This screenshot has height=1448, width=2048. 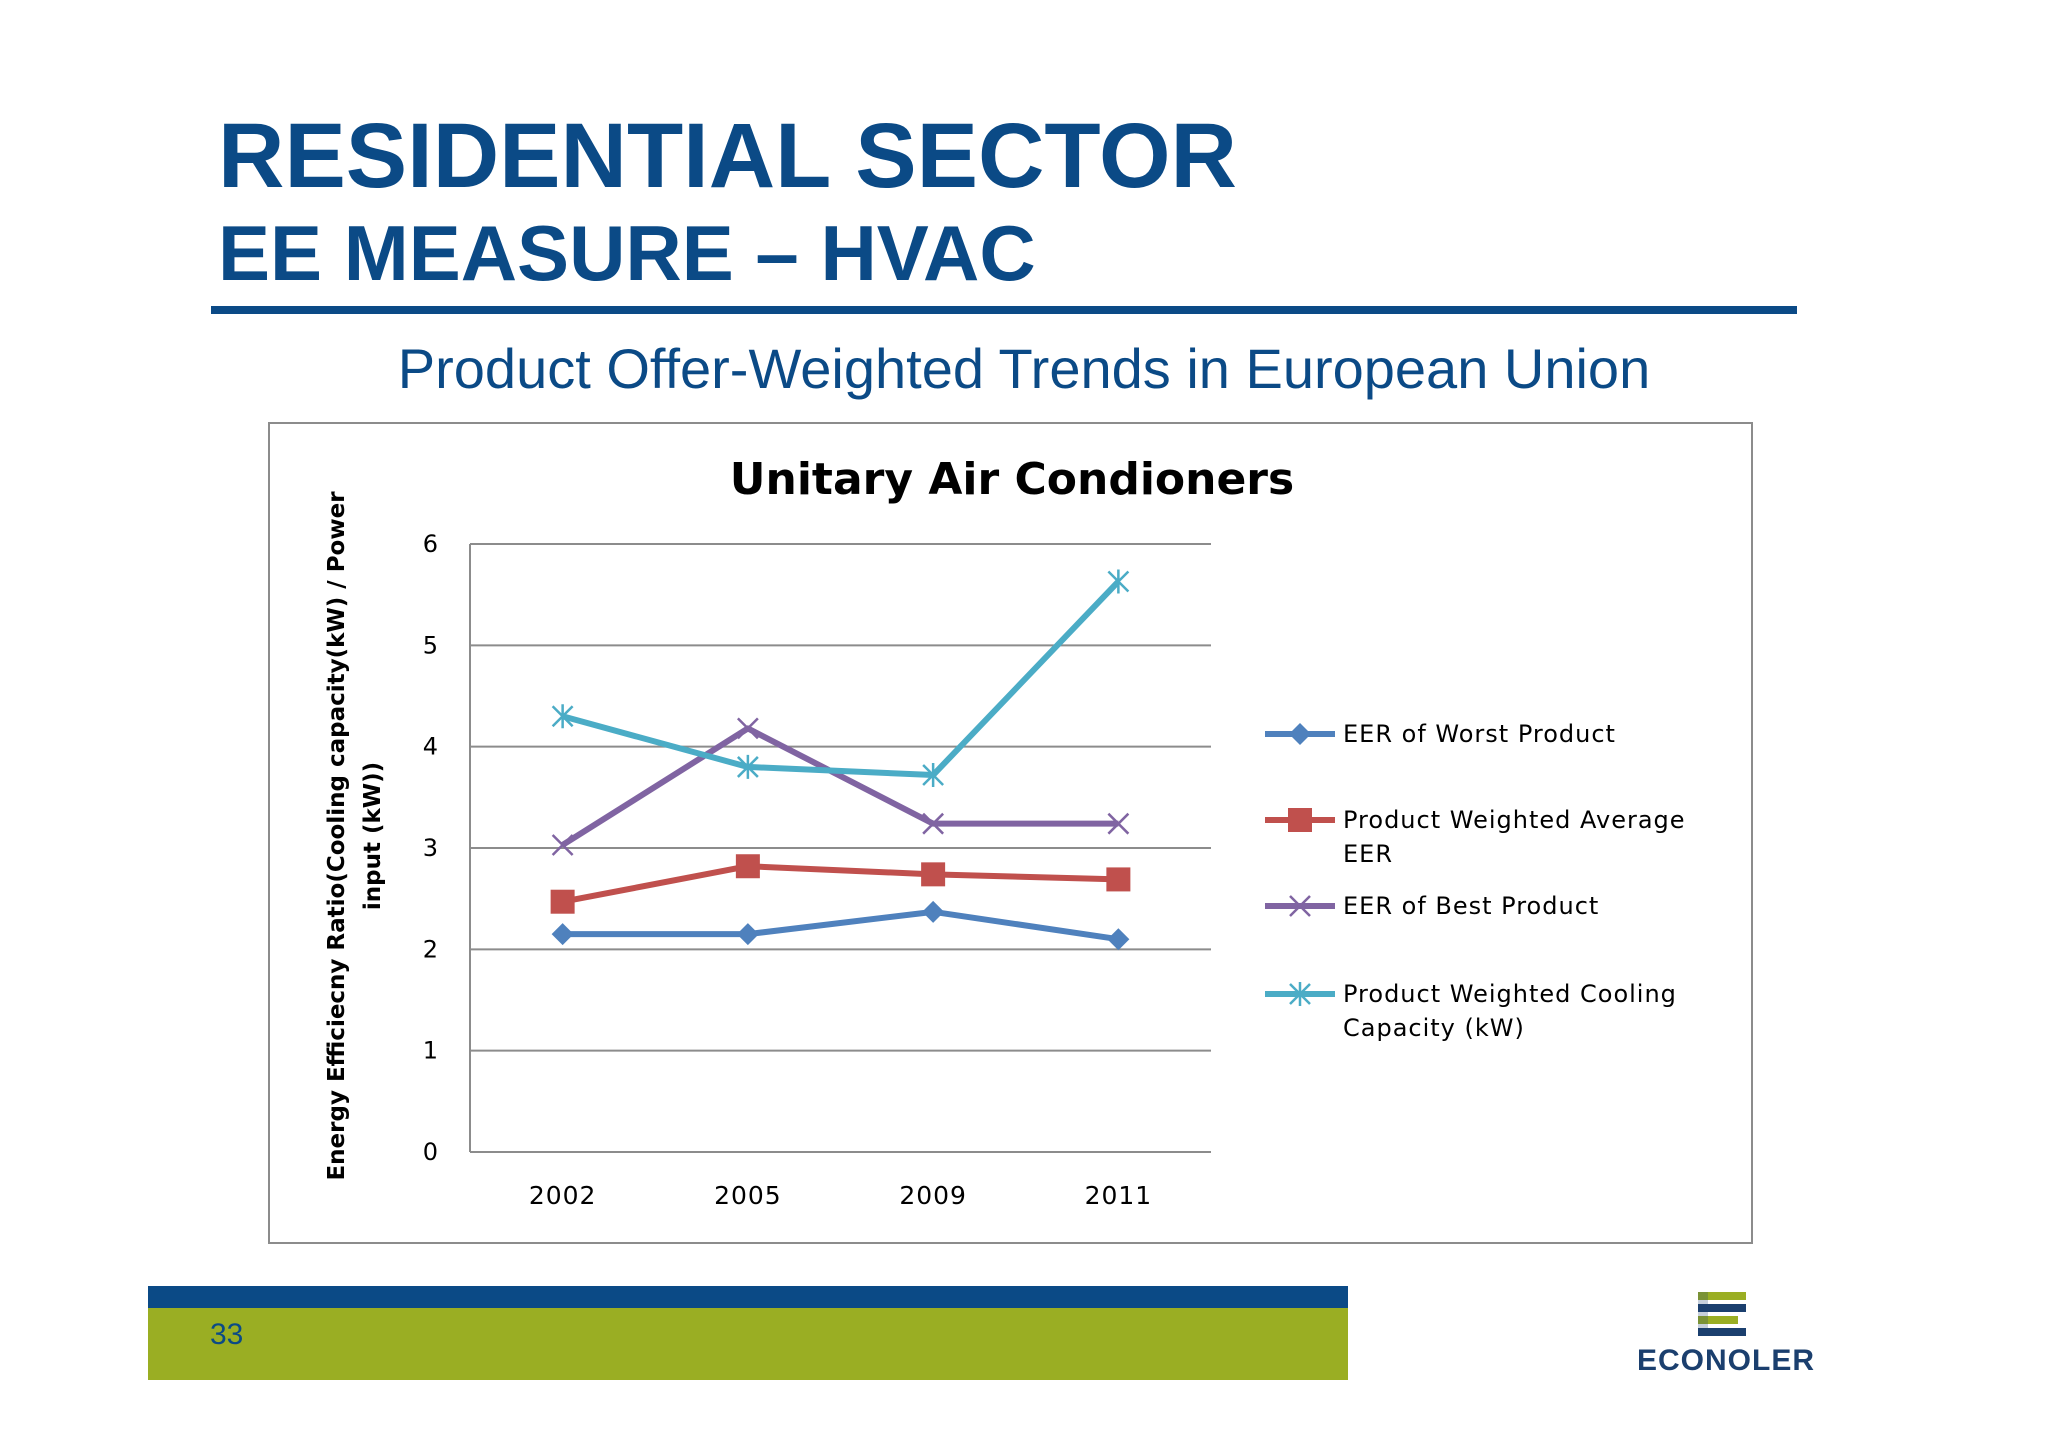 I want to click on y-tick-label: 4, so click(x=430, y=747).